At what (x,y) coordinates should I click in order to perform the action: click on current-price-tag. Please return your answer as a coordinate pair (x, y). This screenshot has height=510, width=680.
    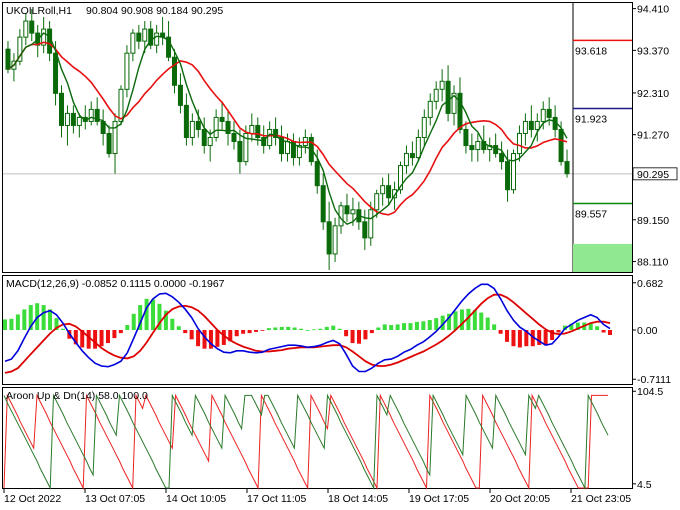
    Looking at the image, I should click on (655, 174).